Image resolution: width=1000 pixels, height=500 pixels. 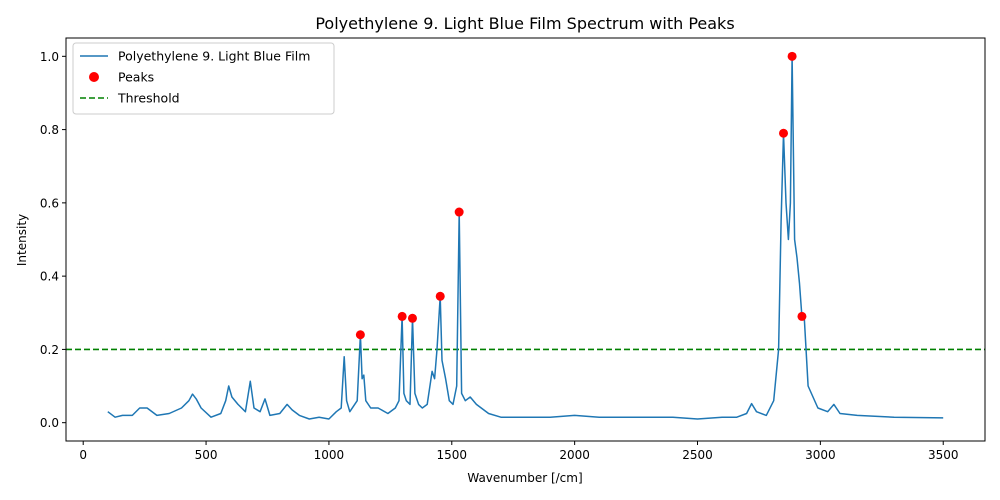 I want to click on x-tick-label: 1500, so click(x=452, y=455).